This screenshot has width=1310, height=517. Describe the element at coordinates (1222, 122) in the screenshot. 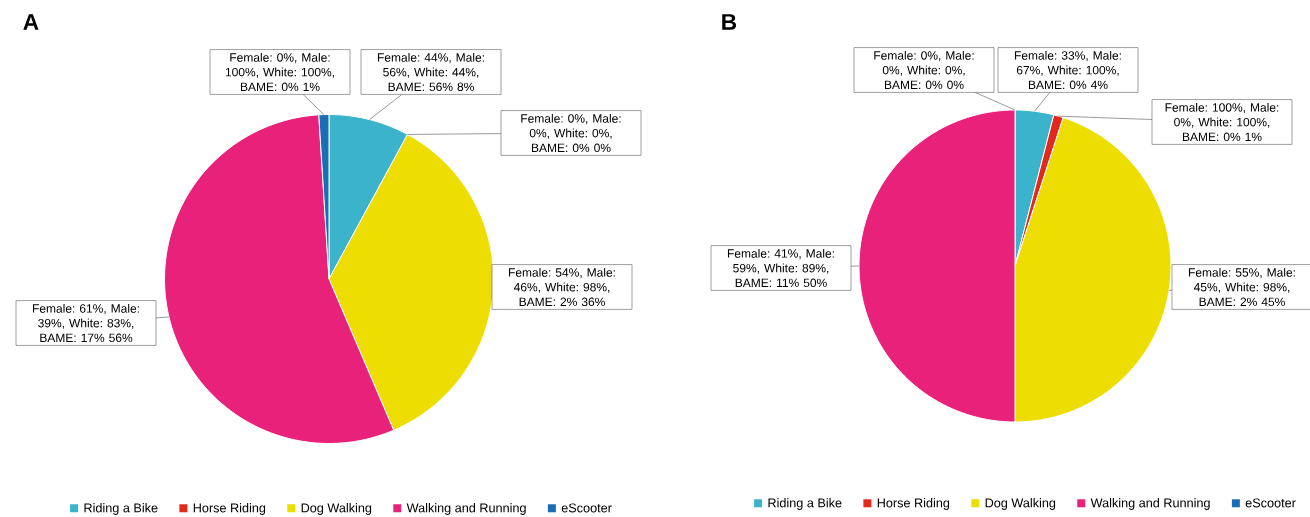

I see `data-label: Female: 100%, Male: 0%, White: 100%, BAME: 0% 1%` at that location.